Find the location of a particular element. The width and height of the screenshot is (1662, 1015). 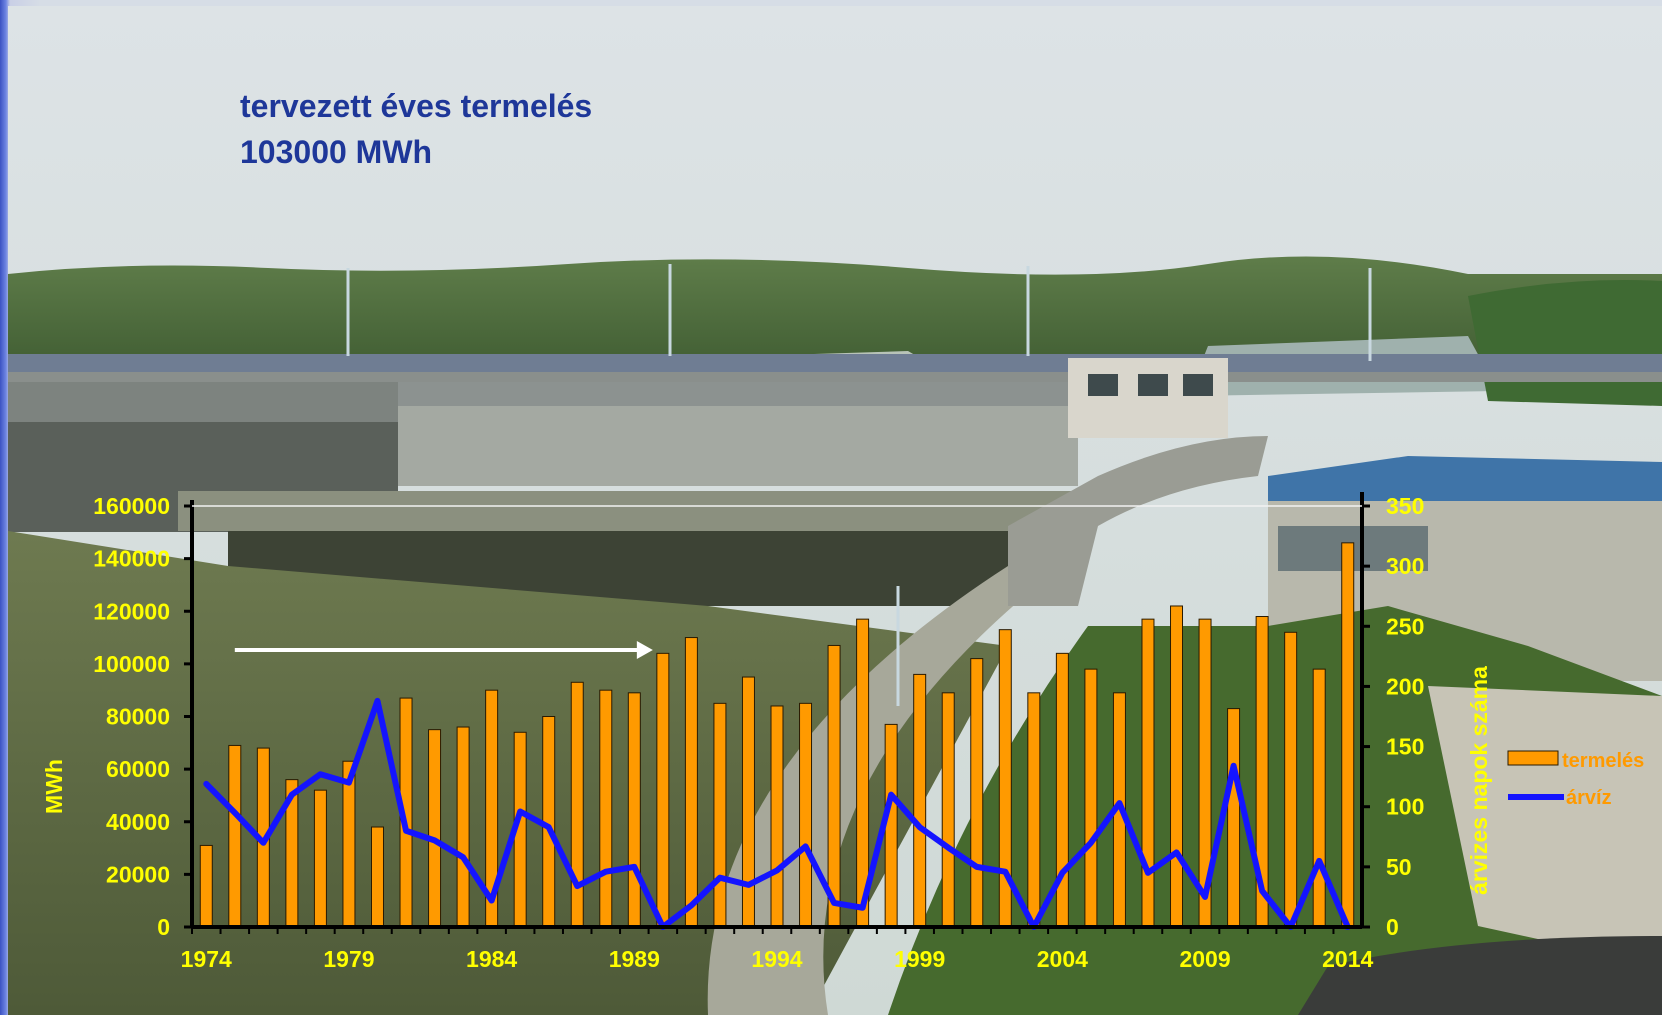

bar-2014 is located at coordinates (1348, 735).